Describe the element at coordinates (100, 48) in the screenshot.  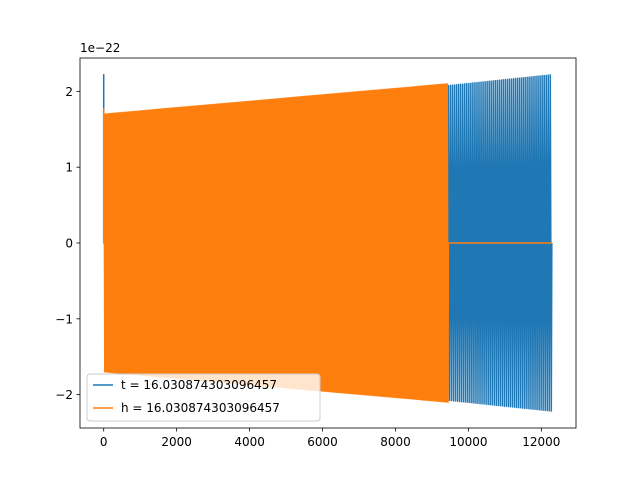
I see `y-offset-text: 1e−22` at that location.